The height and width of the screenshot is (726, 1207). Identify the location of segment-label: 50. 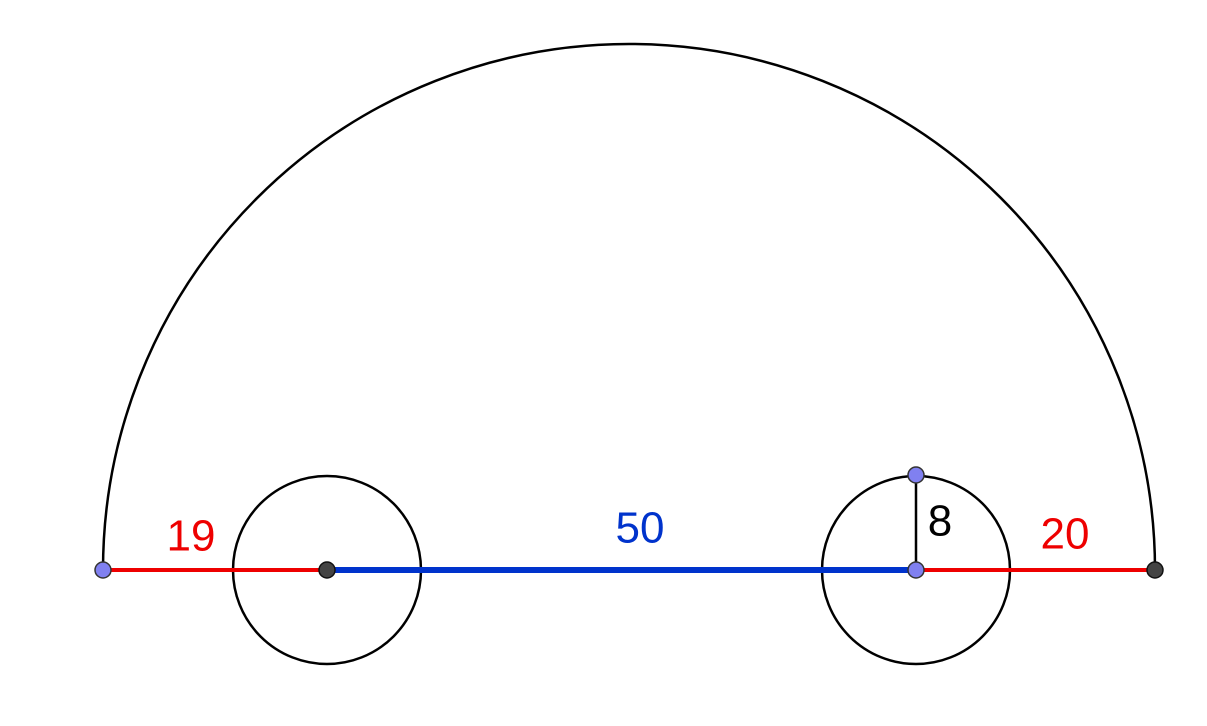
(640, 528).